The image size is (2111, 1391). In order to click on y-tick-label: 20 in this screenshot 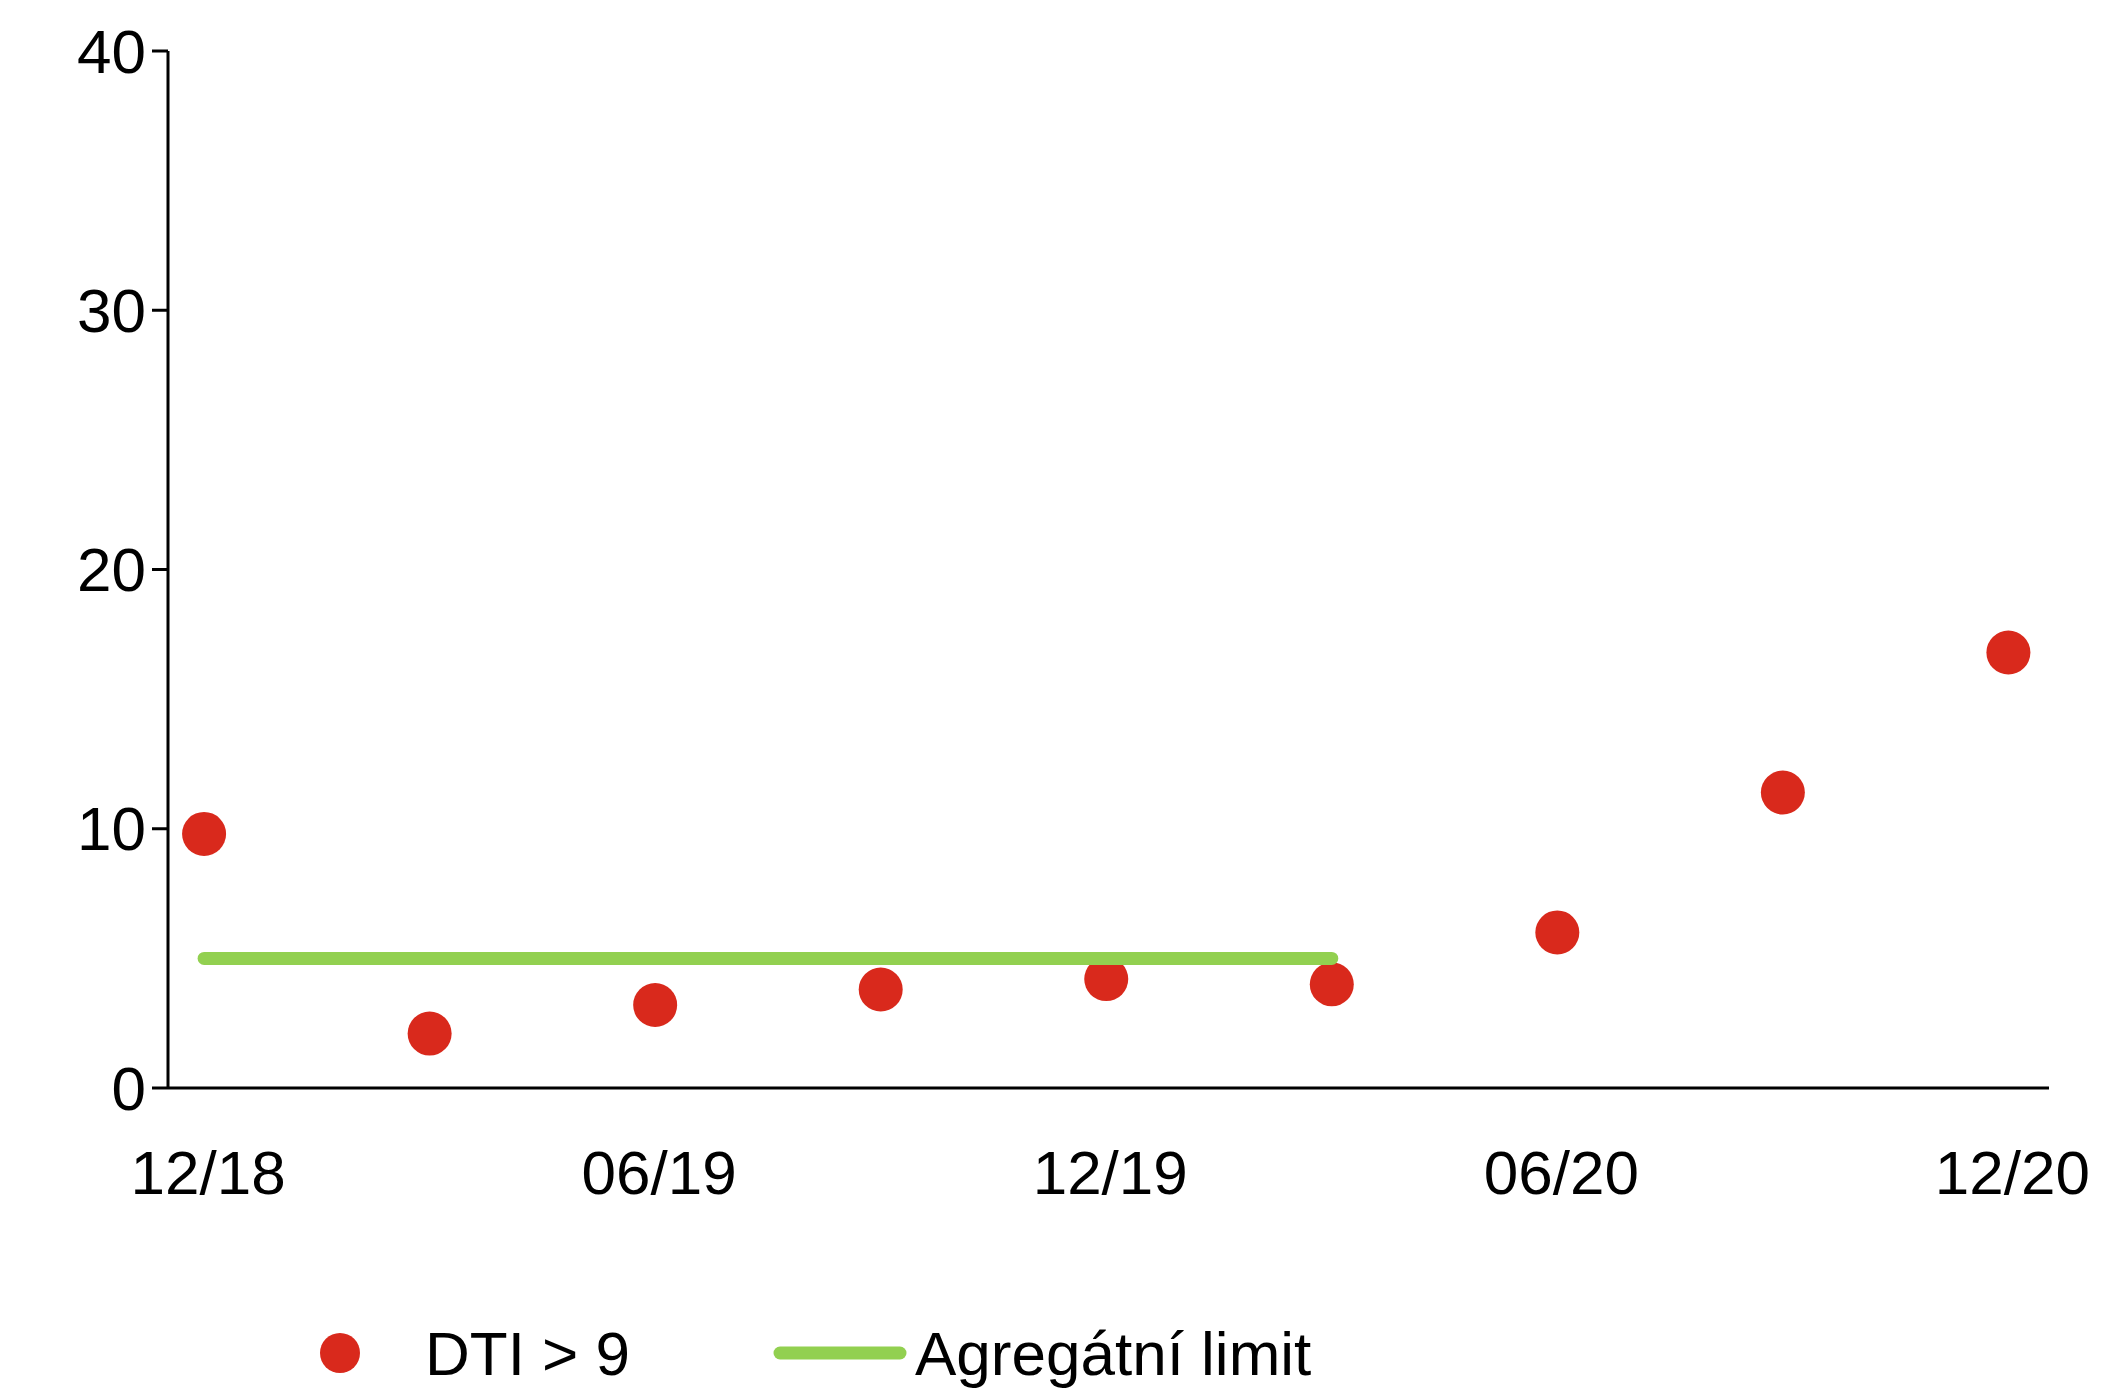, I will do `click(111, 570)`.